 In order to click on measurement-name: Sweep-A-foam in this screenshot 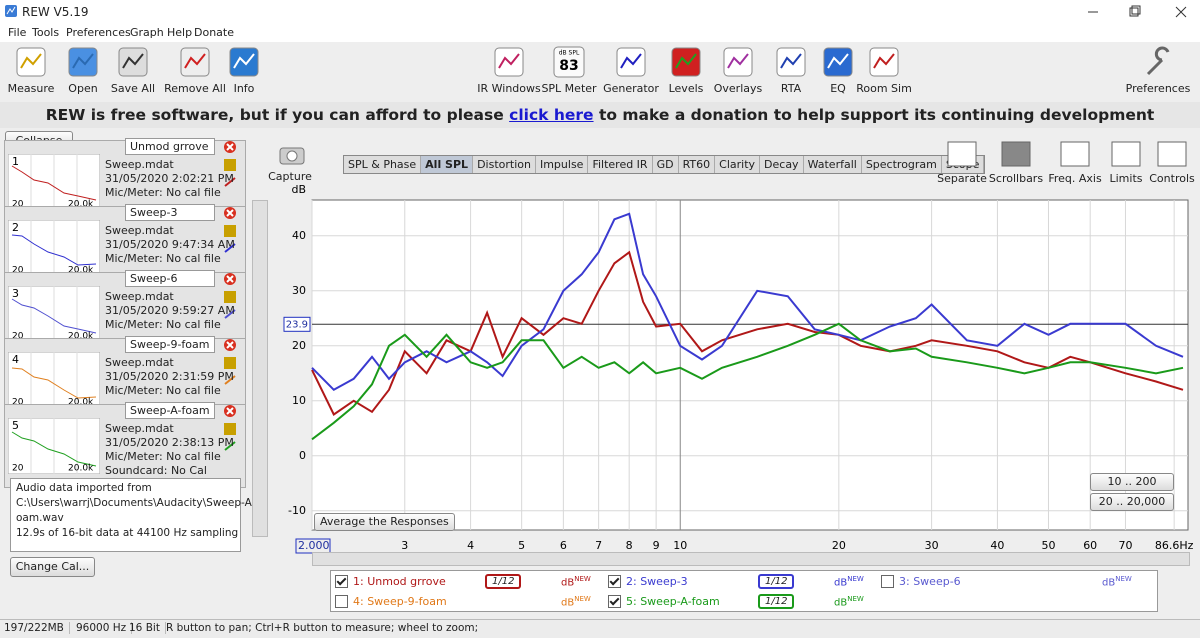, I will do `click(170, 410)`.